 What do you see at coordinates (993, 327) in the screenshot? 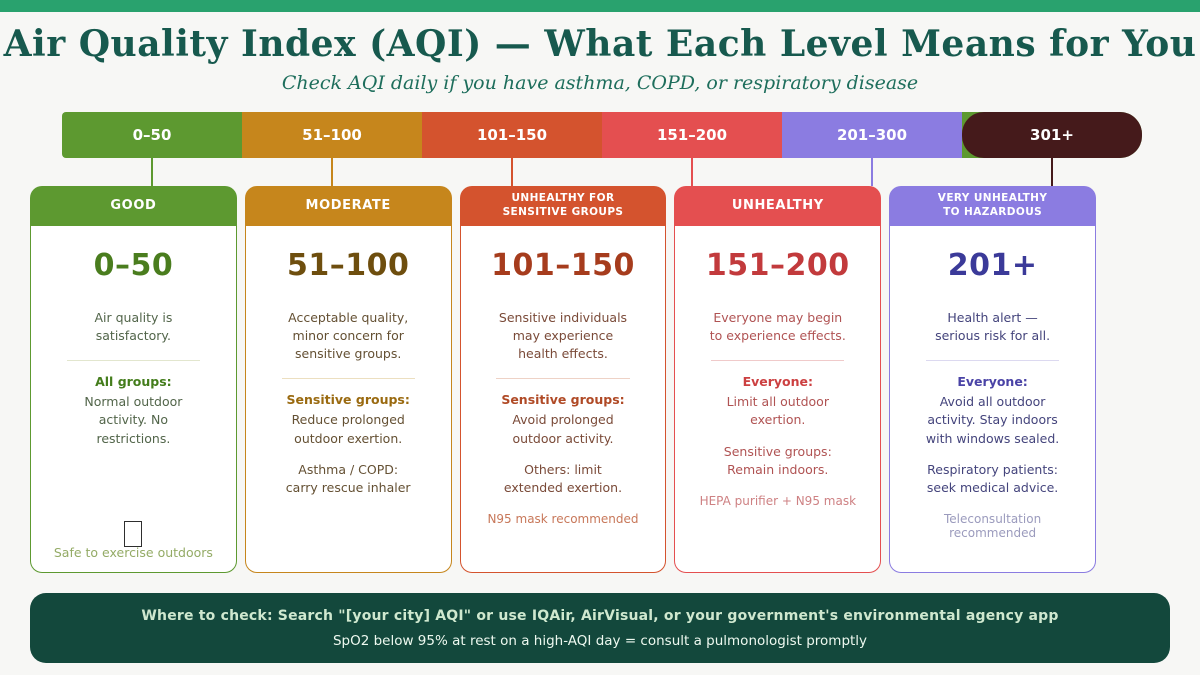
I see `card-summary: Health alert — serious risk for all.` at bounding box center [993, 327].